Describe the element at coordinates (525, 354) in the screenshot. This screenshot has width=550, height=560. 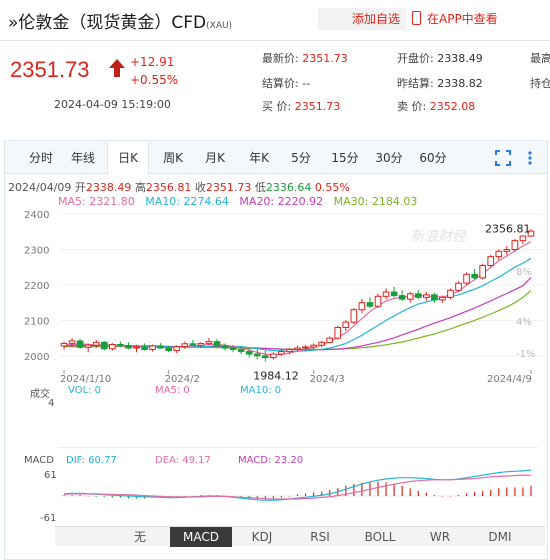
I see `pct-tick-label: -1%` at that location.